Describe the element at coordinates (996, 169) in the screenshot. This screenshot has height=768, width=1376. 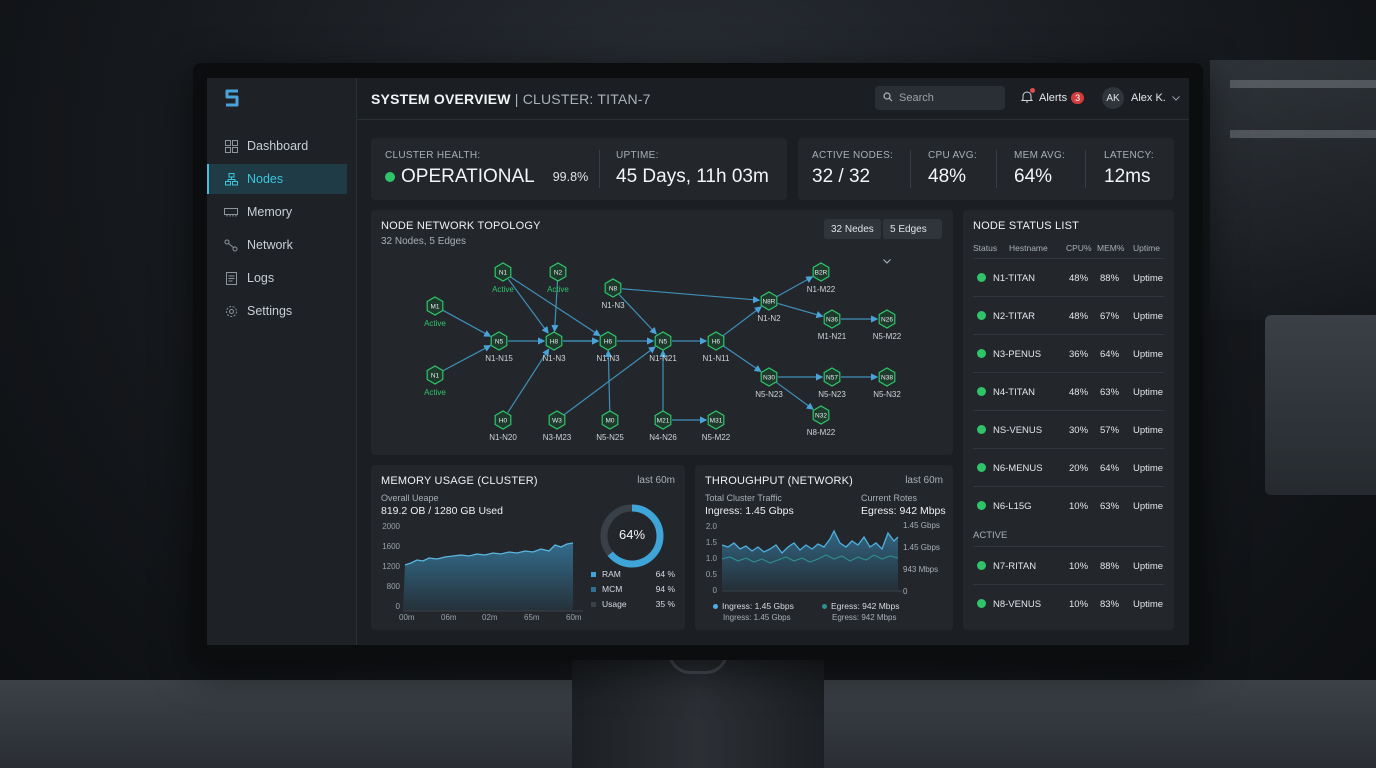
I see `stat-divider` at that location.